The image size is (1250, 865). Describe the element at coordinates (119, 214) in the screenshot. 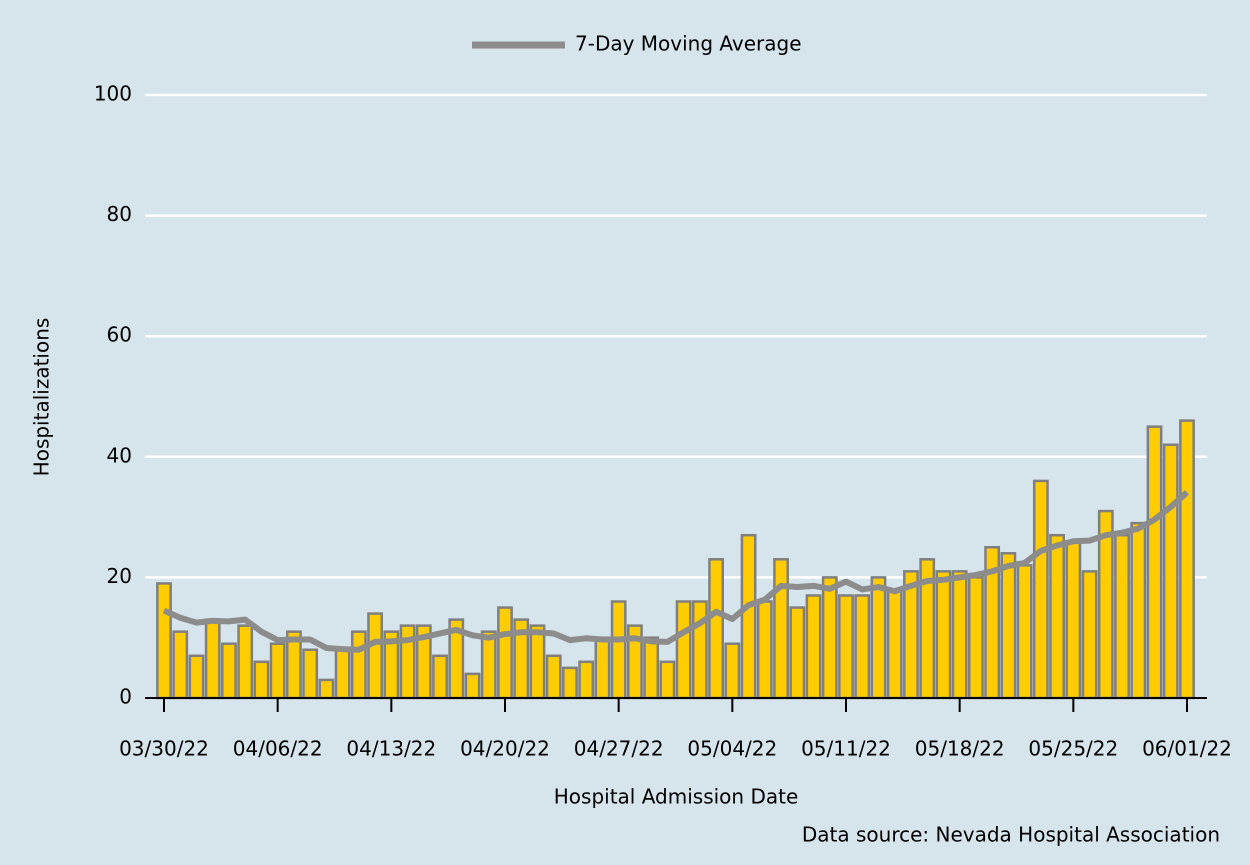

I see `y-tick-label: 80` at that location.